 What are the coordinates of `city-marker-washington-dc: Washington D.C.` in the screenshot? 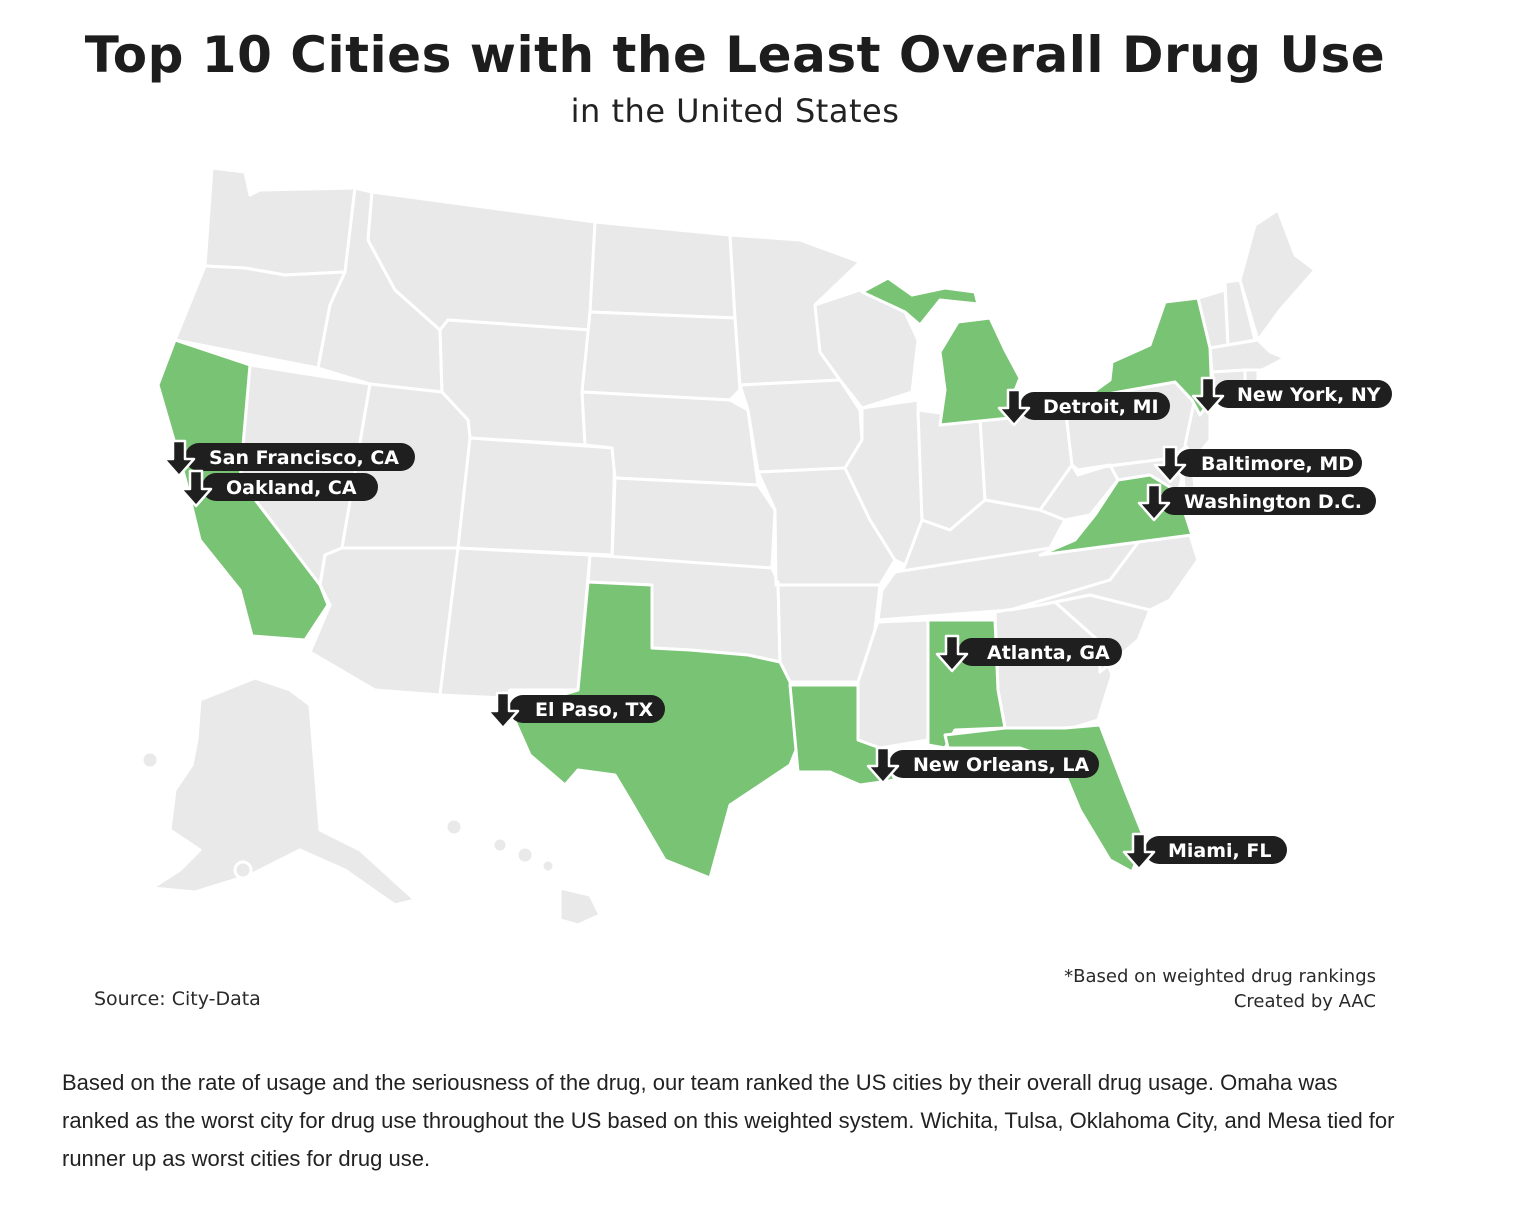 It's located at (1256, 502).